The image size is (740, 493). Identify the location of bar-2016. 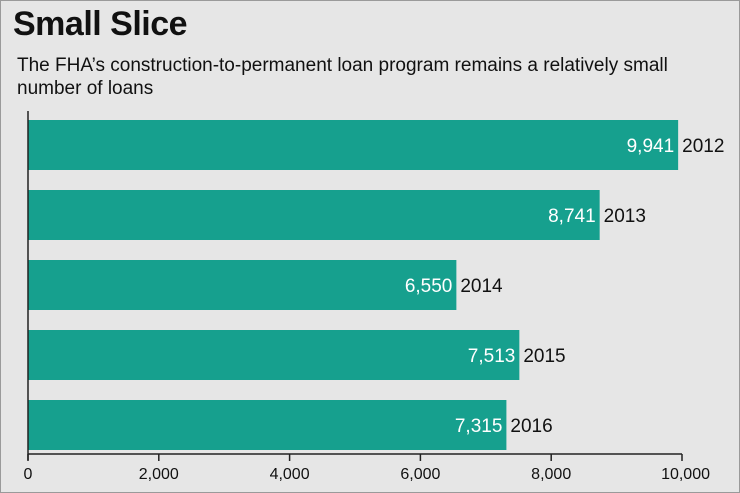
(267, 425).